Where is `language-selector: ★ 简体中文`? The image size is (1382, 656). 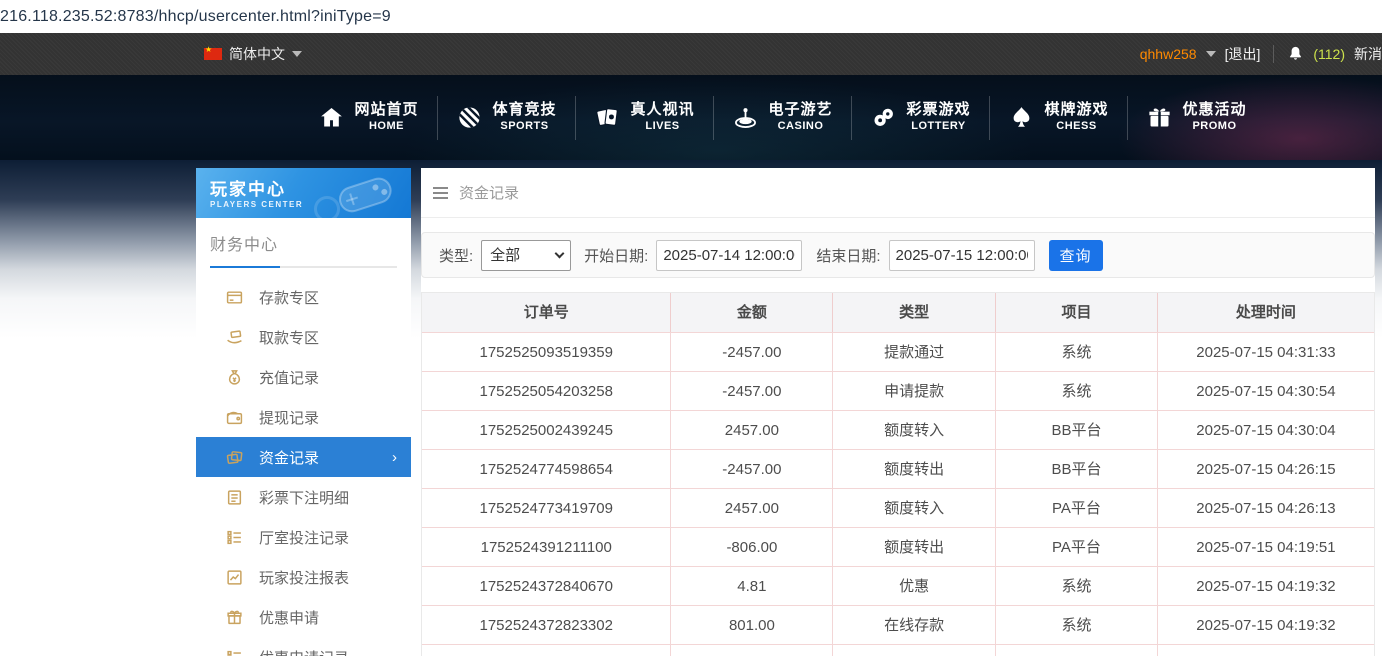
language-selector: ★ 简体中文 is located at coordinates (253, 54).